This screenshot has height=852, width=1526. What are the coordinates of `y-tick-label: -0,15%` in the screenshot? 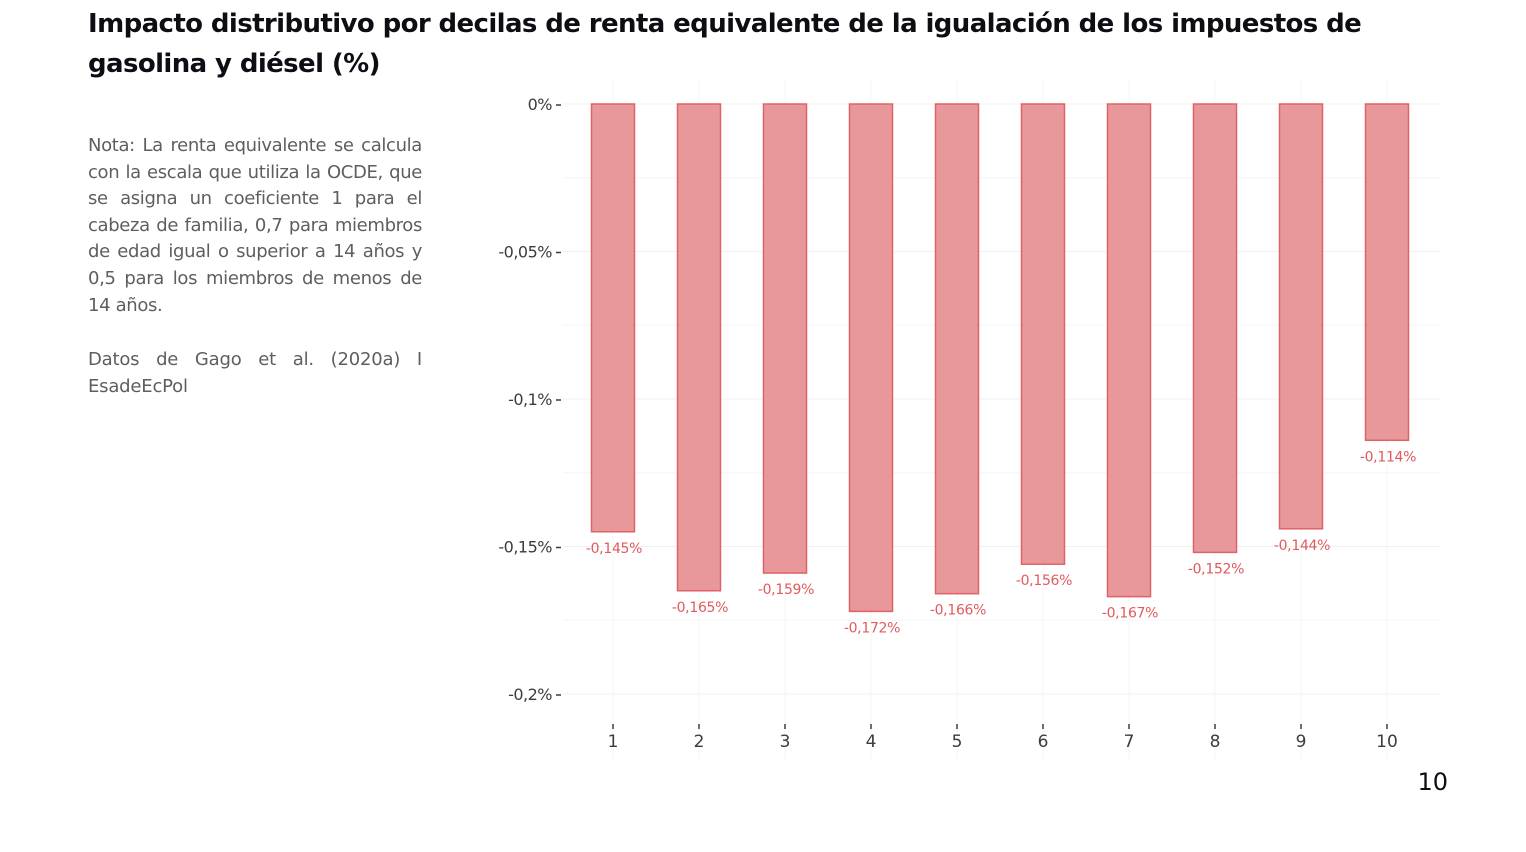 It's located at (525, 547).